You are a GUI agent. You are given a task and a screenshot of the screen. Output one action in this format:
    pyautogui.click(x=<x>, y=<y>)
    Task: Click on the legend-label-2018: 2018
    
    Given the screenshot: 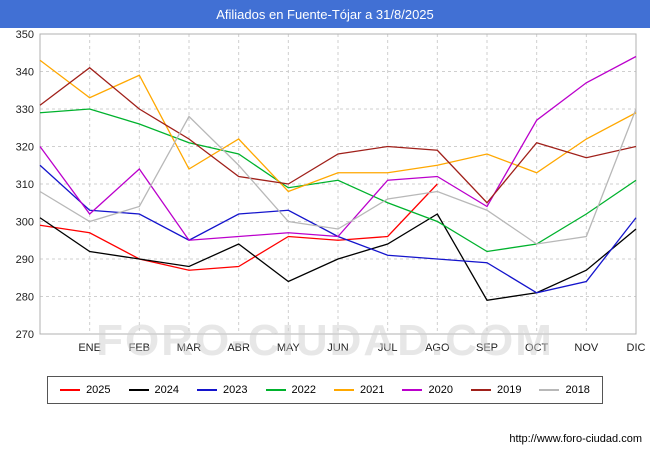 What is the action you would take?
    pyautogui.click(x=577, y=390)
    